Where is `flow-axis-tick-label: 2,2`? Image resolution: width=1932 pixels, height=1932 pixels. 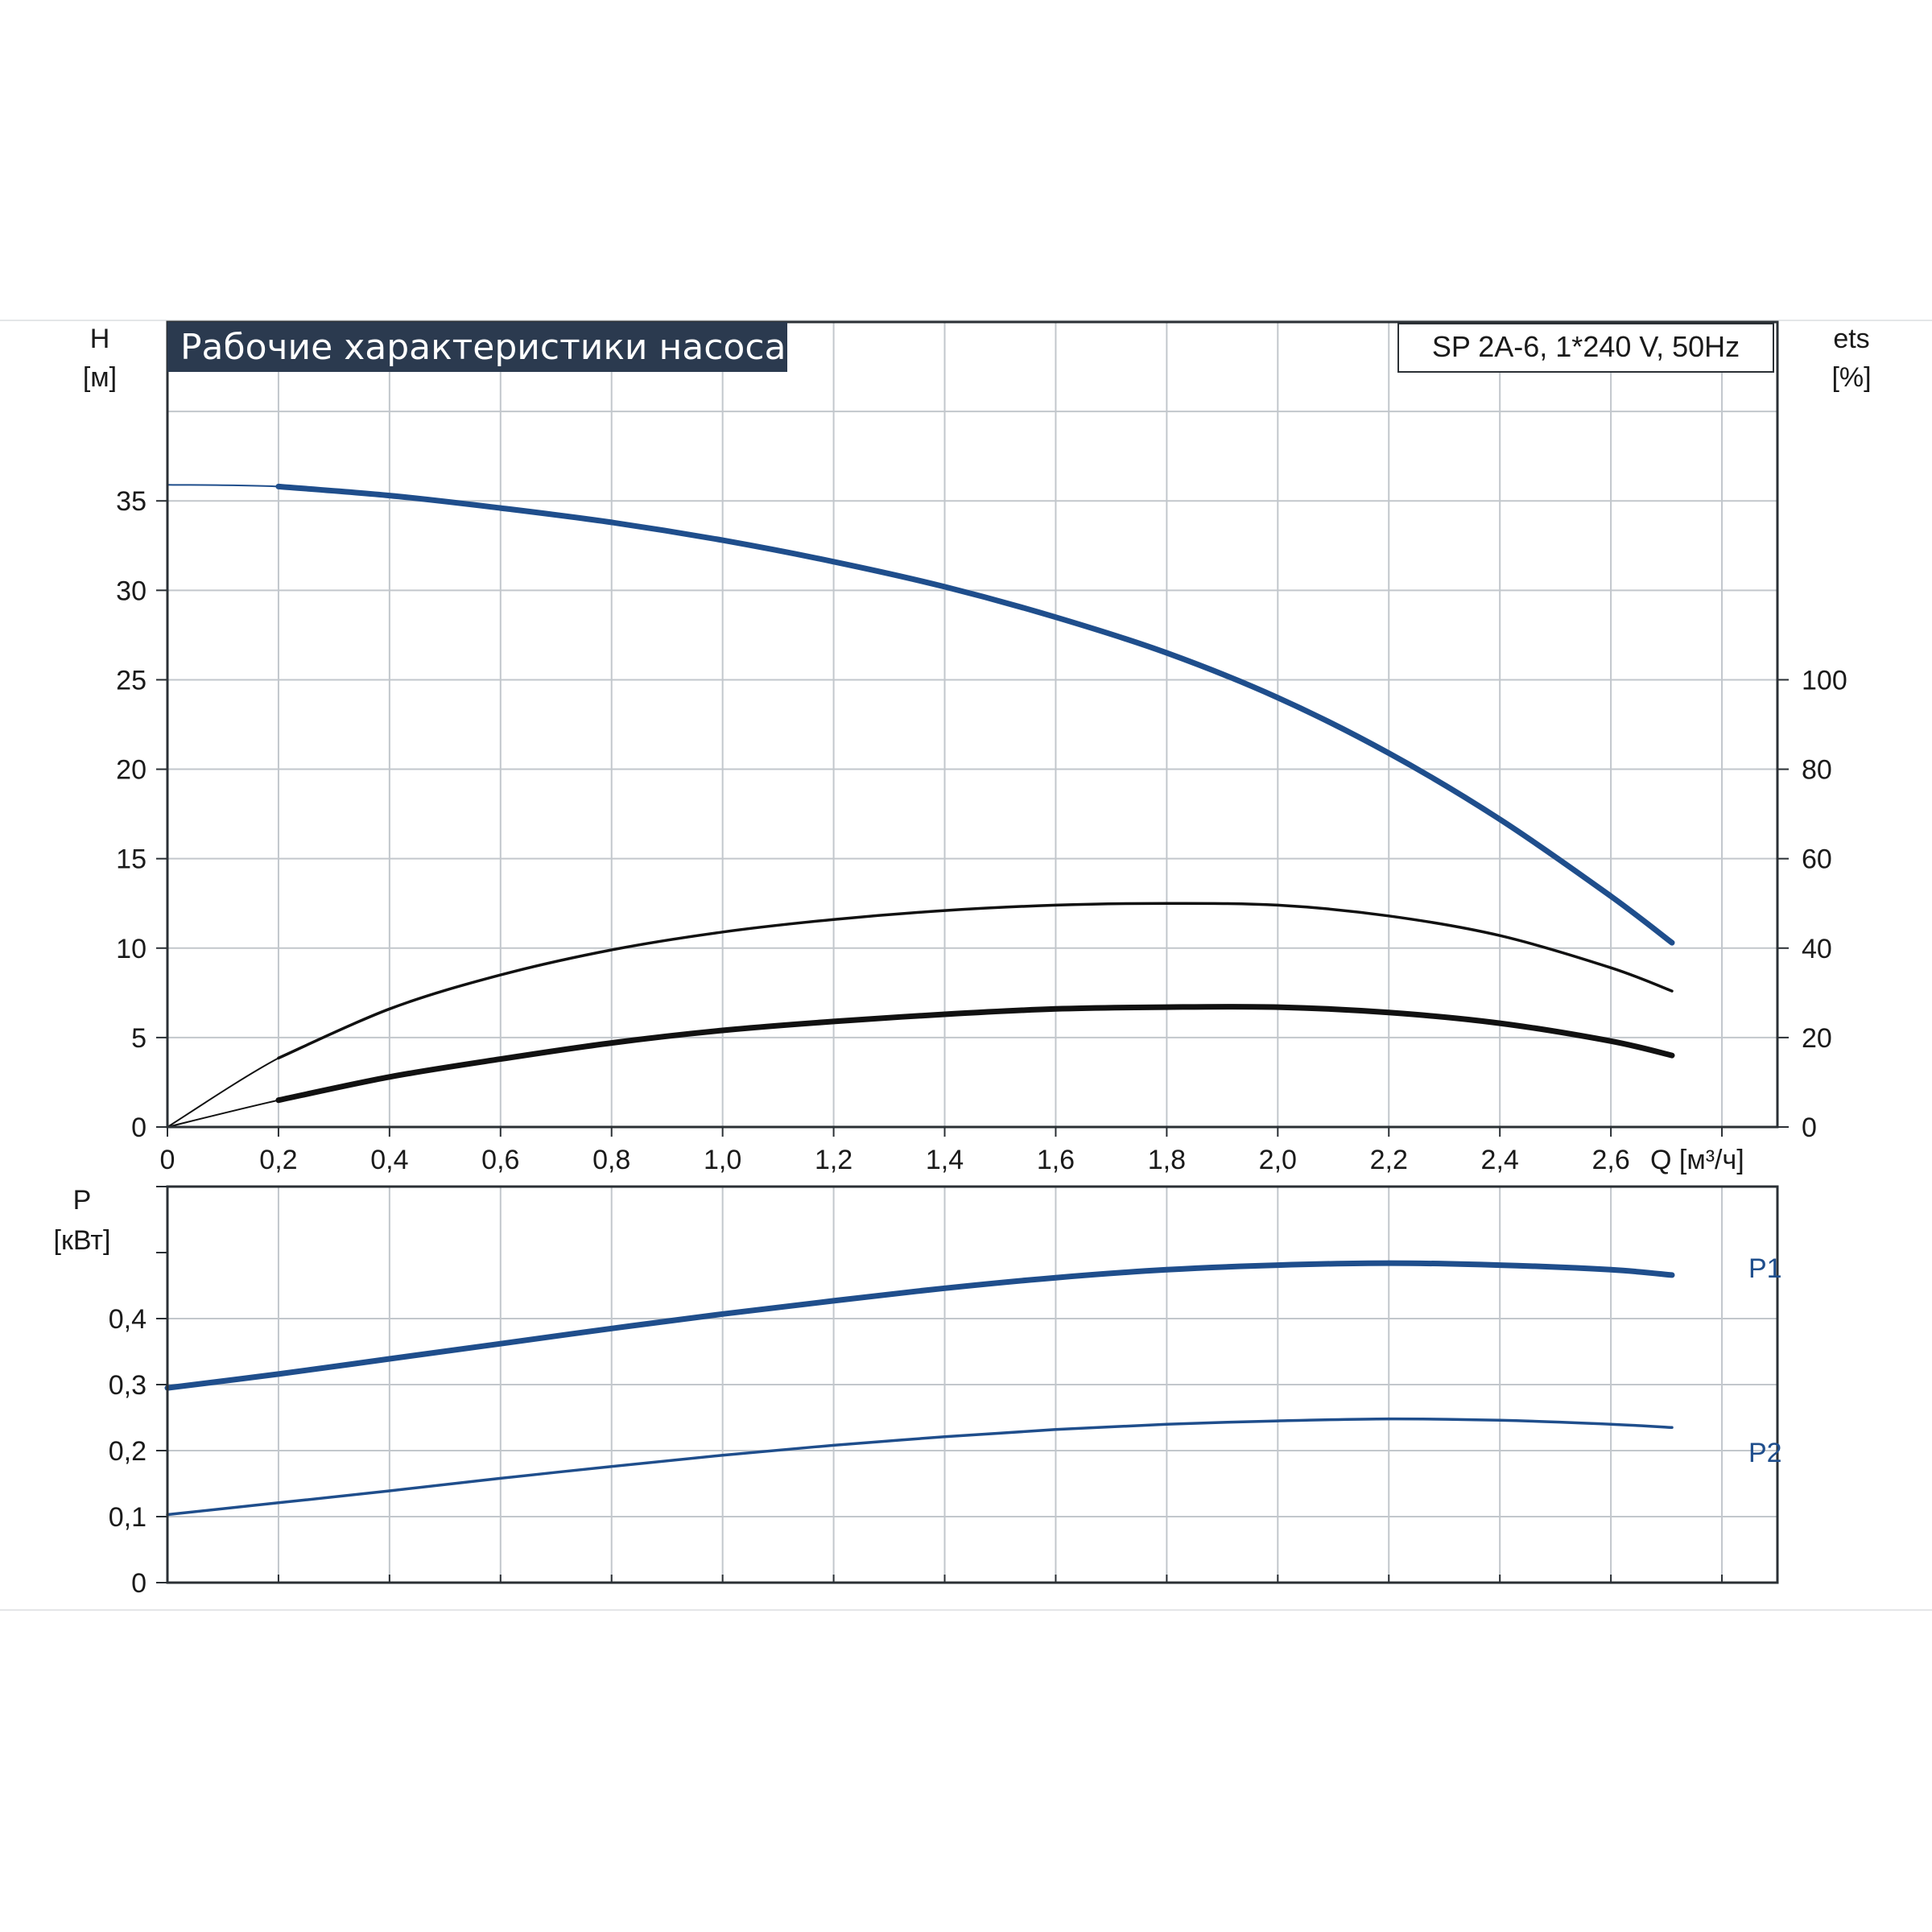 flow-axis-tick-label: 2,2 is located at coordinates (1389, 1160).